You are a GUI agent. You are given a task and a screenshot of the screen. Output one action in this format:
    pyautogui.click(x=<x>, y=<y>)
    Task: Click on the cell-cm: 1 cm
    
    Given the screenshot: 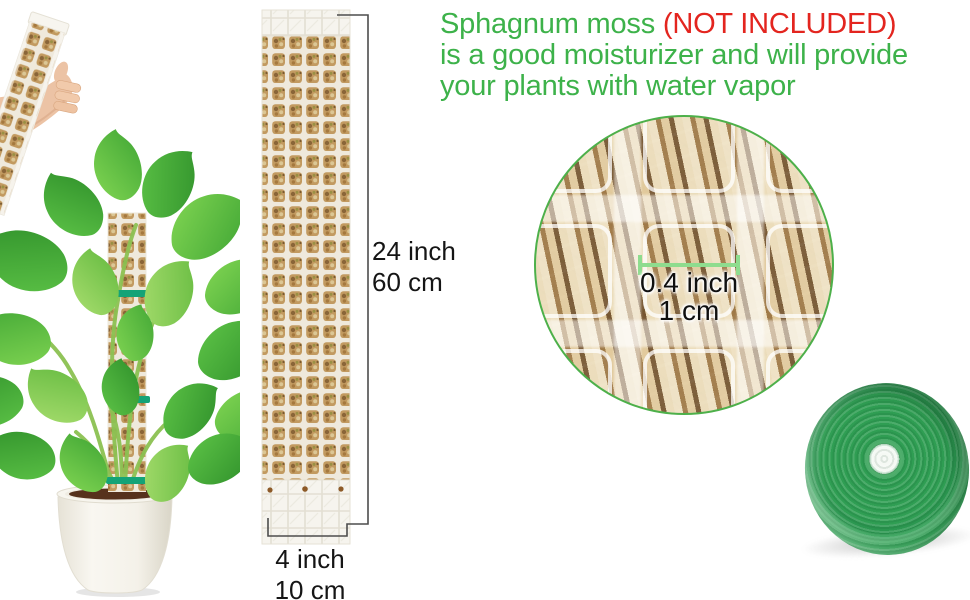 What is the action you would take?
    pyautogui.click(x=689, y=310)
    